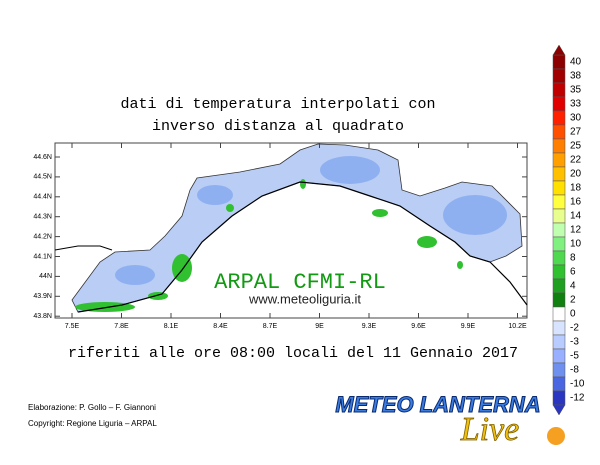 This screenshot has height=465, width=600. What do you see at coordinates (369, 326) in the screenshot?
I see `lon-label: 9.3E` at bounding box center [369, 326].